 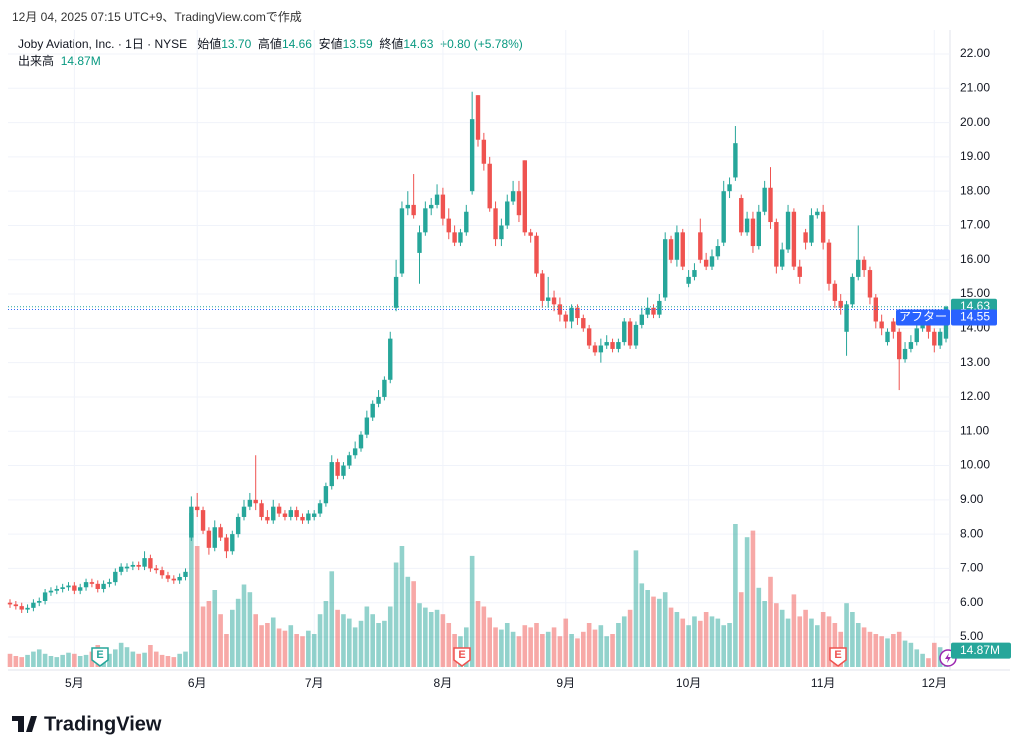 What do you see at coordinates (209, 44) in the screenshot?
I see `open-label: 始値` at bounding box center [209, 44].